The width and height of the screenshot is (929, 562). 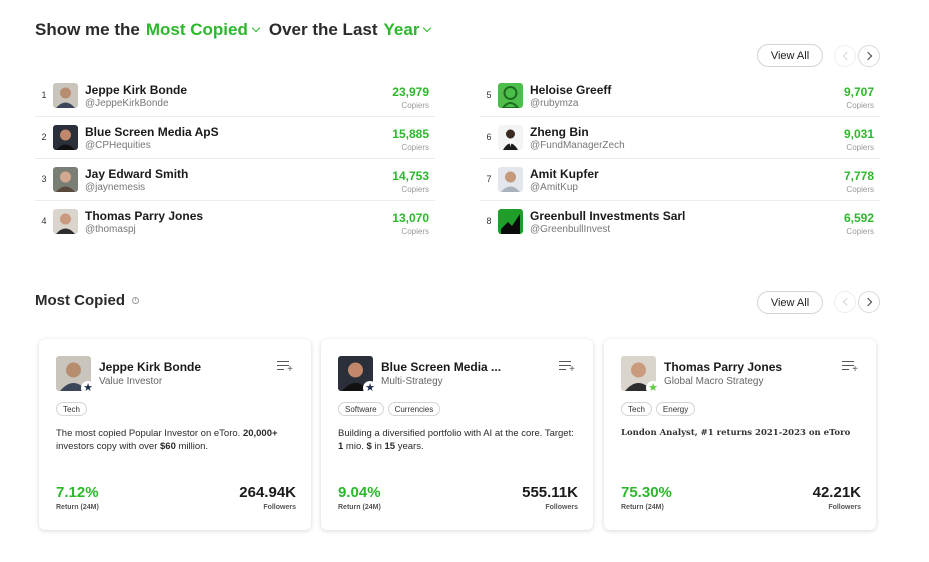 I want to click on investor-username: @FundManagerZech, so click(x=577, y=145).